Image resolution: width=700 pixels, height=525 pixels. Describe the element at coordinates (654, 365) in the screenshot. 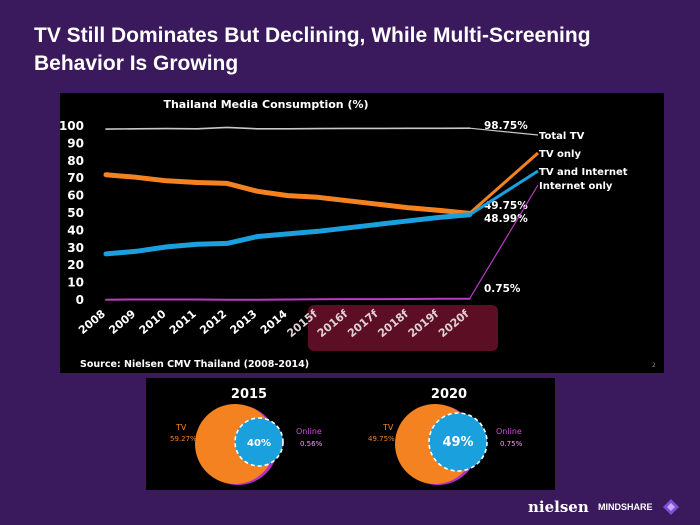

I see `page-number: 2` at that location.